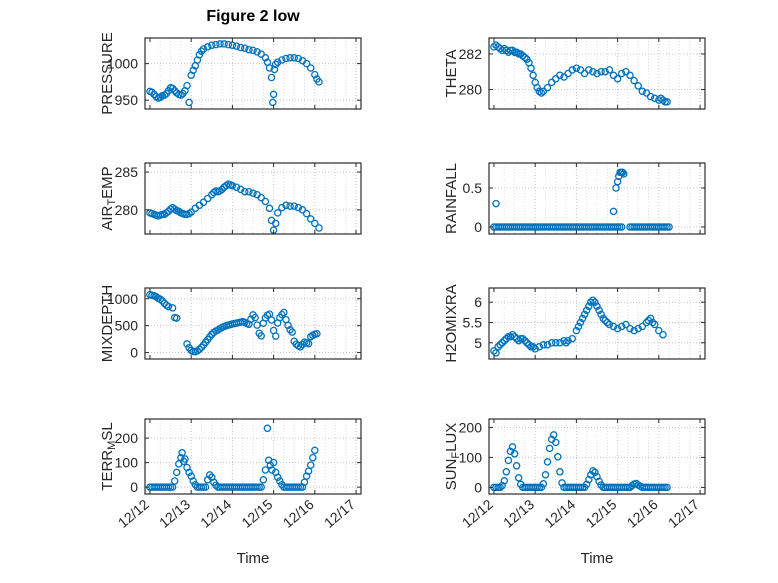 The height and width of the screenshot is (583, 778). I want to click on svg-text: 285, so click(127, 172).